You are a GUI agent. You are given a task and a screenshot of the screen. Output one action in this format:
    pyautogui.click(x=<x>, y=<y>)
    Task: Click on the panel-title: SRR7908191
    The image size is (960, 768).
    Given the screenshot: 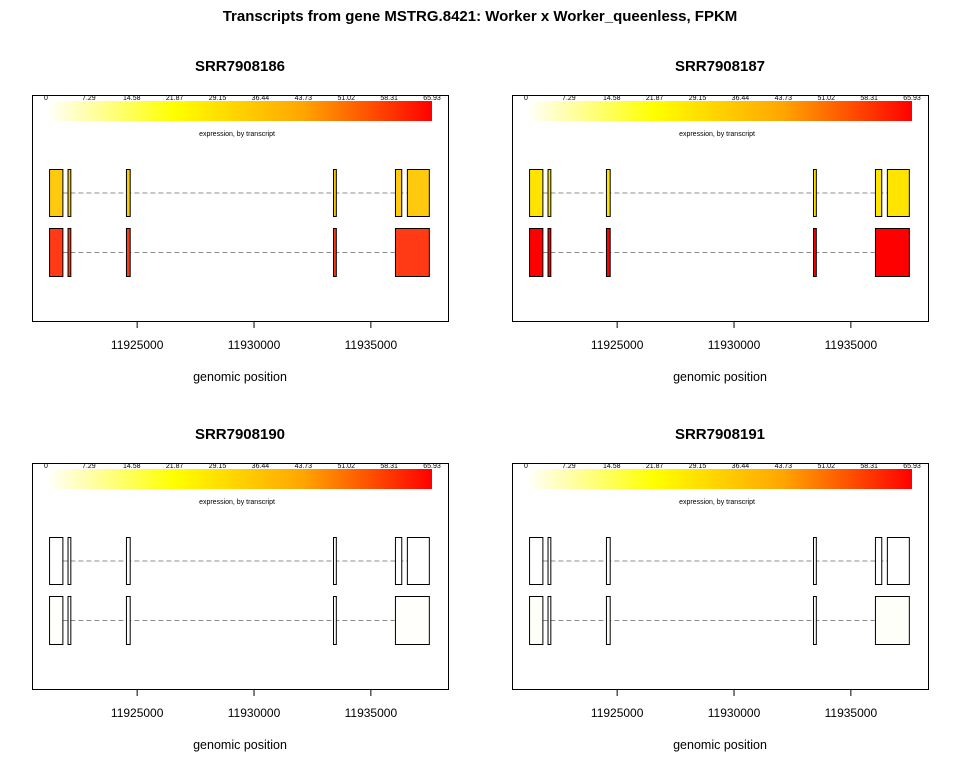 What is the action you would take?
    pyautogui.click(x=720, y=434)
    